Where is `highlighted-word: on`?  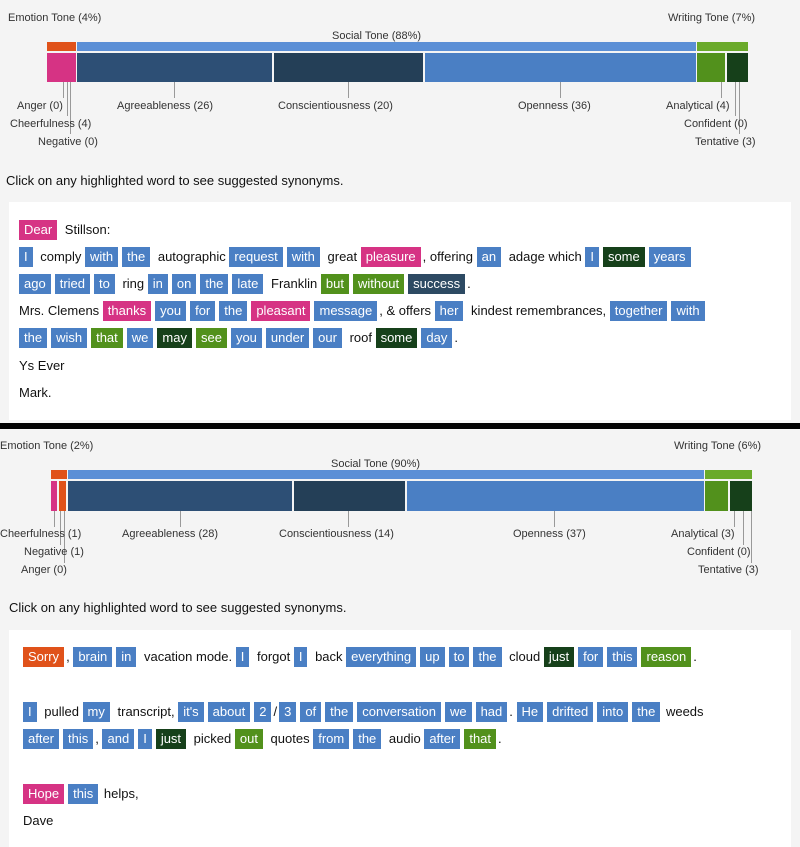
highlighted-word: on is located at coordinates (184, 284).